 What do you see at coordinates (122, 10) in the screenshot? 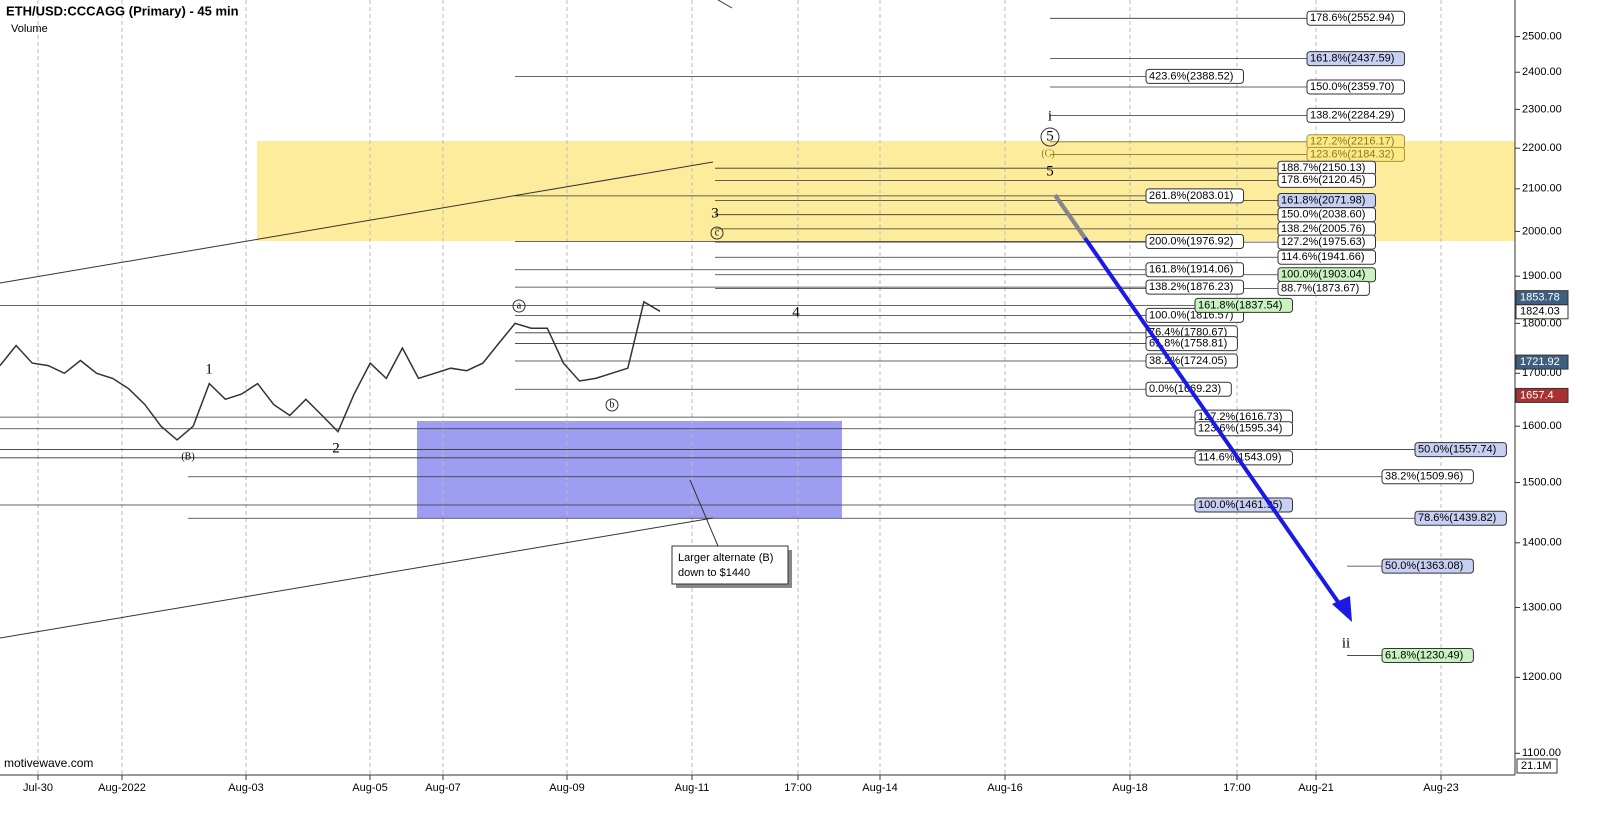
I see `title: ETH/USD:CCCAGG (Primary) - 45 min` at bounding box center [122, 10].